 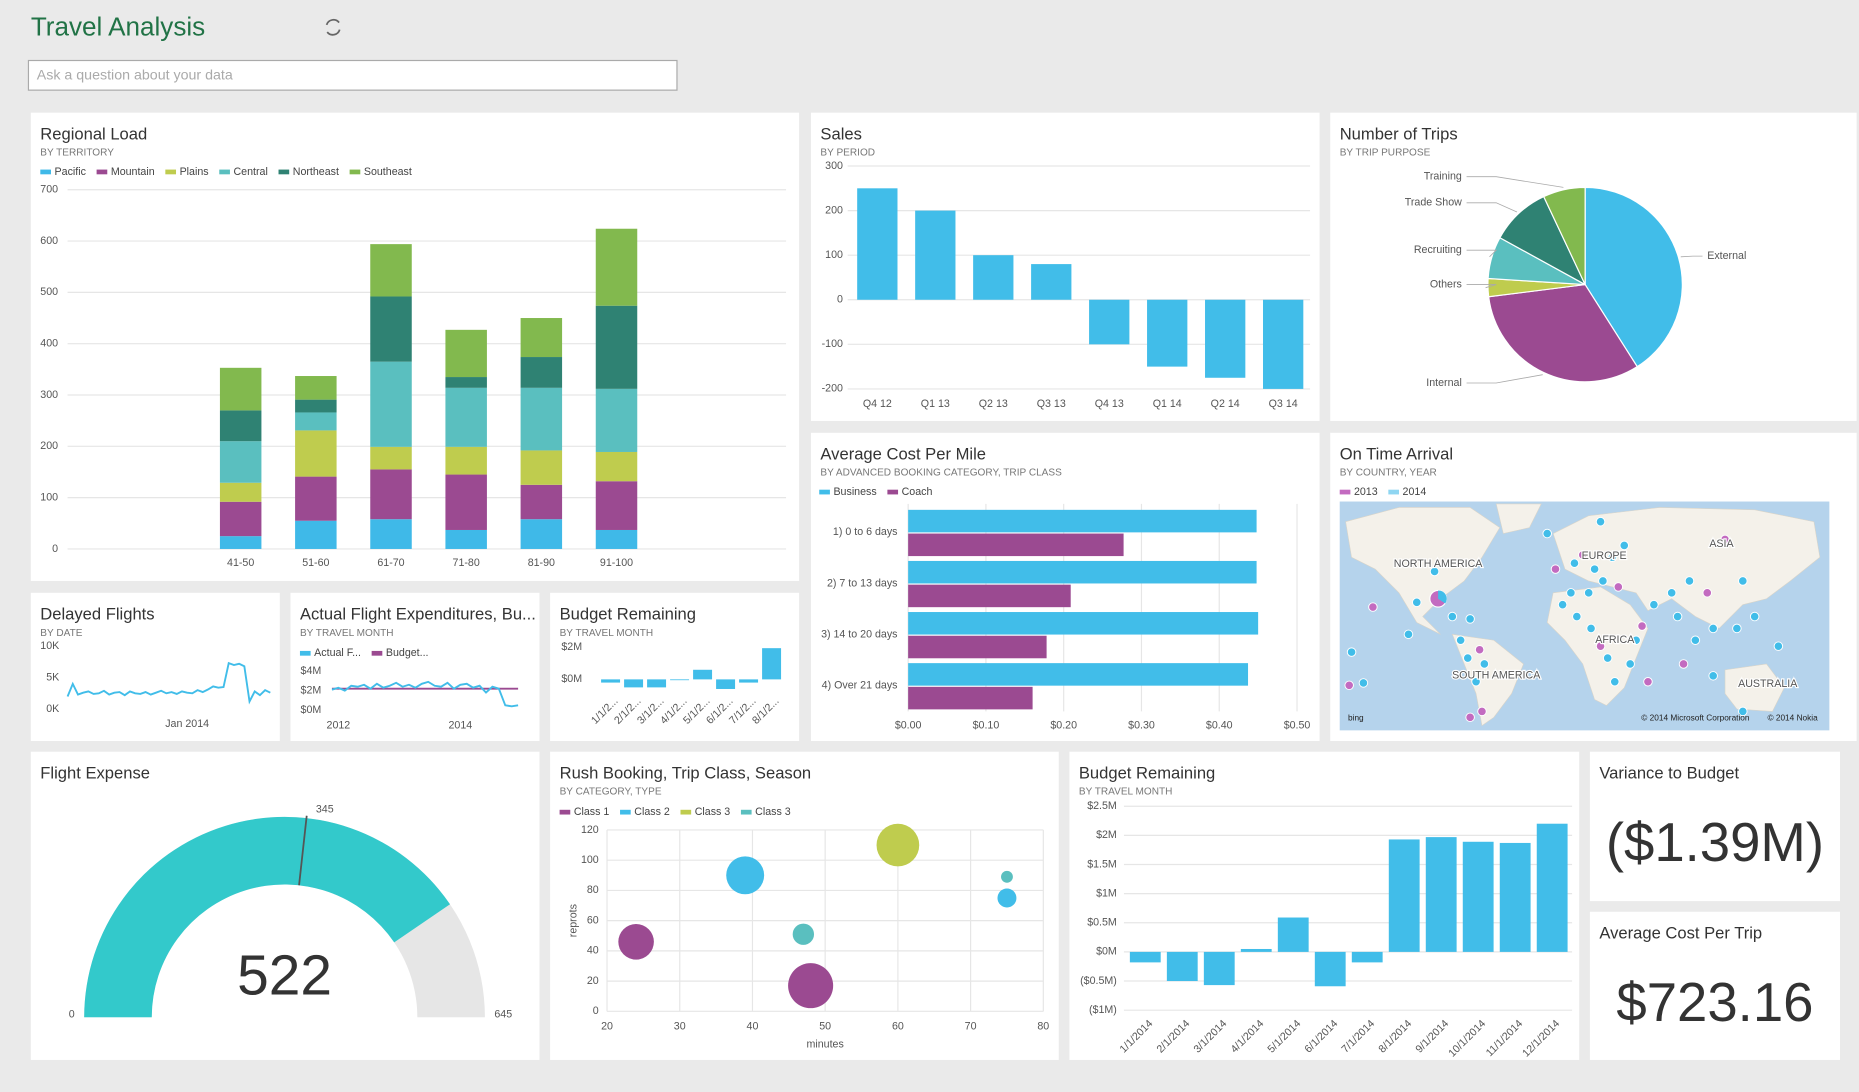 I want to click on tile-subtitle: BY CATEGORY, TYPE, so click(x=611, y=792).